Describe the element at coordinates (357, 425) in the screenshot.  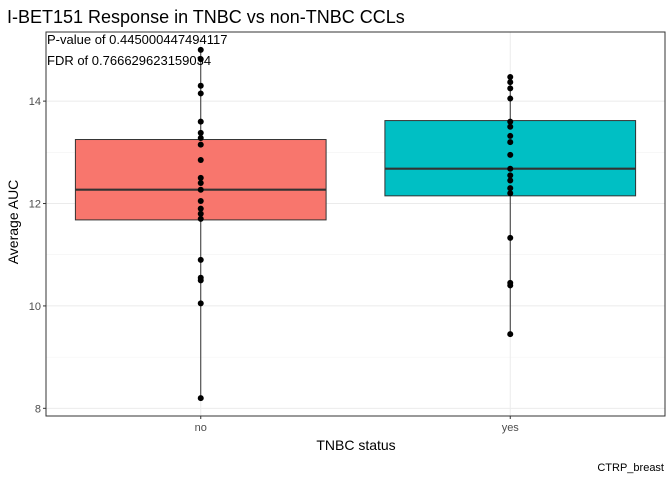
I see `x-axis-ticks: no yes` at that location.